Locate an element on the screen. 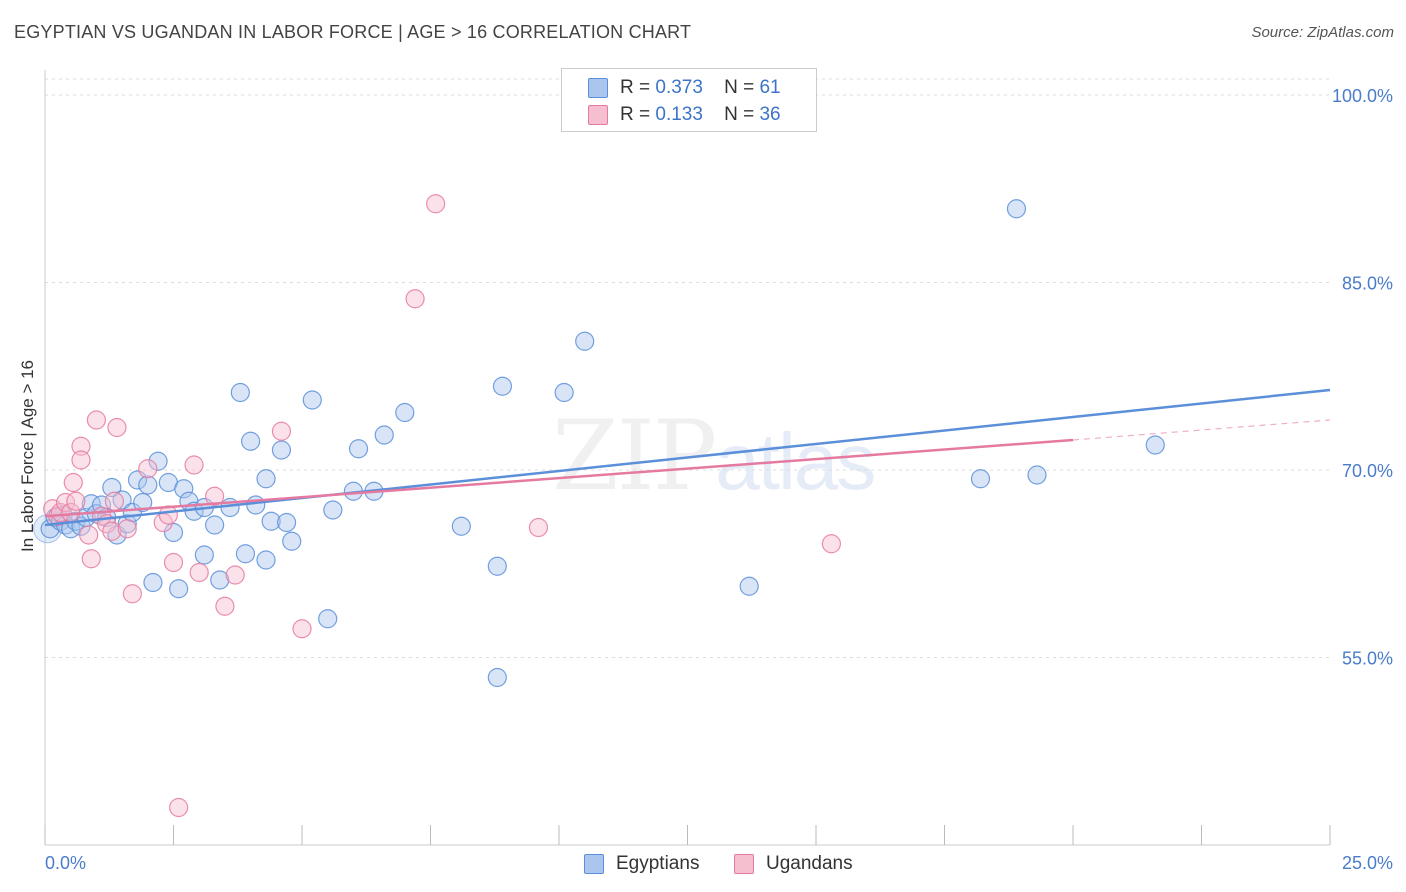 Image resolution: width=1406 pixels, height=892 pixels. ugandans-swatch-icon is located at coordinates (598, 115).